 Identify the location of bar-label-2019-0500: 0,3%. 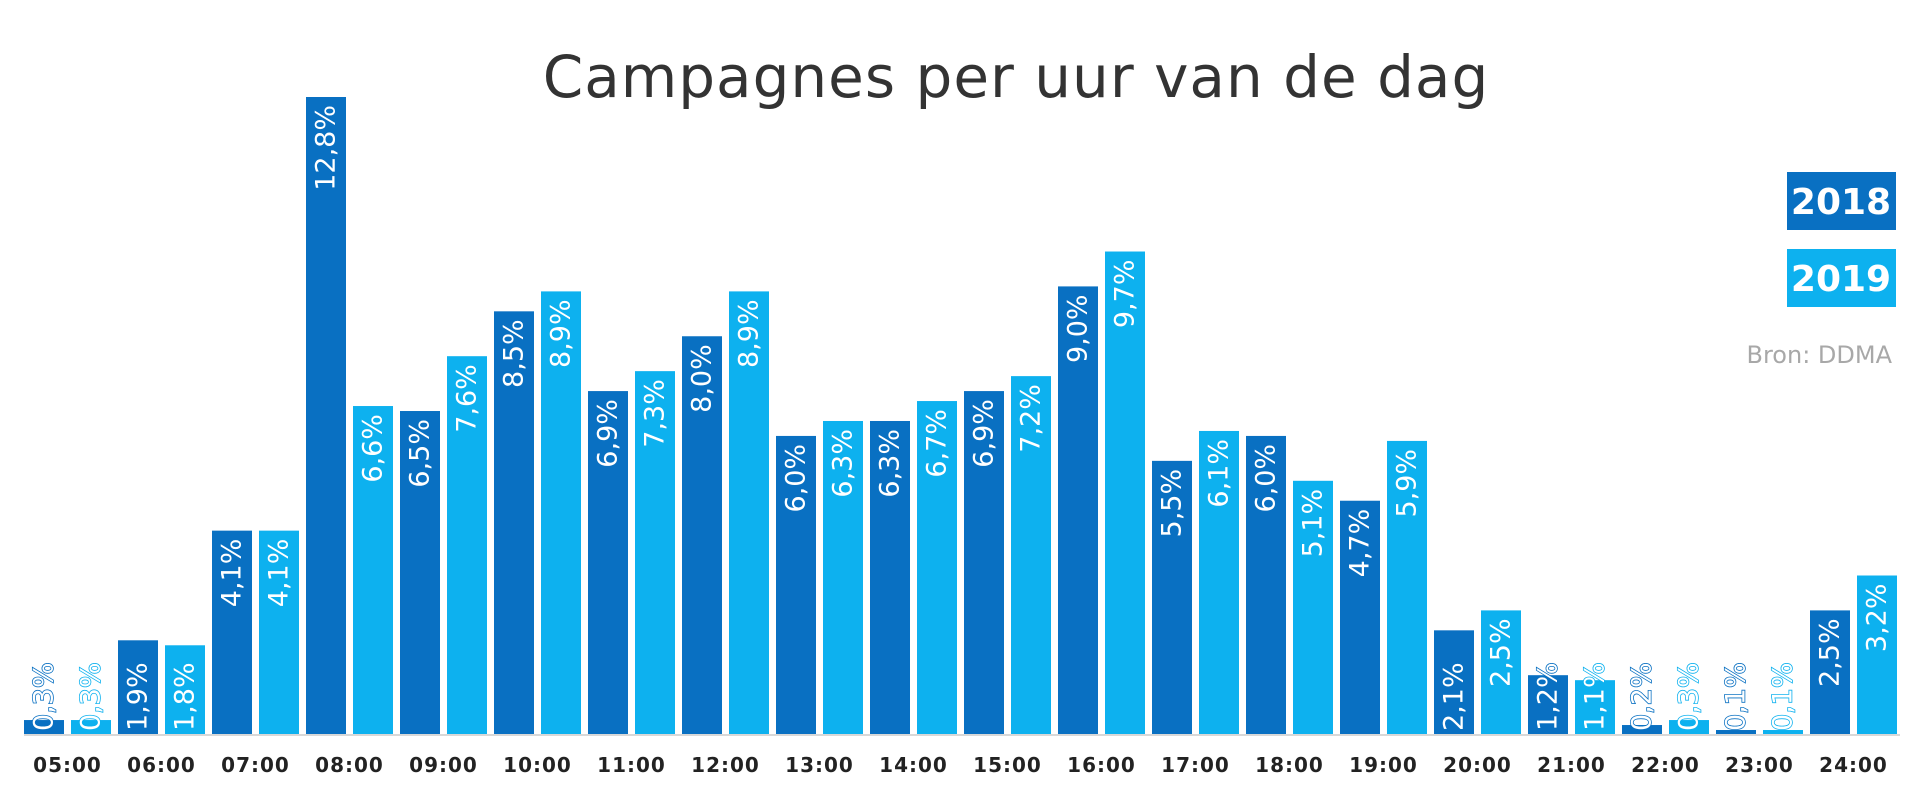
(91, 696).